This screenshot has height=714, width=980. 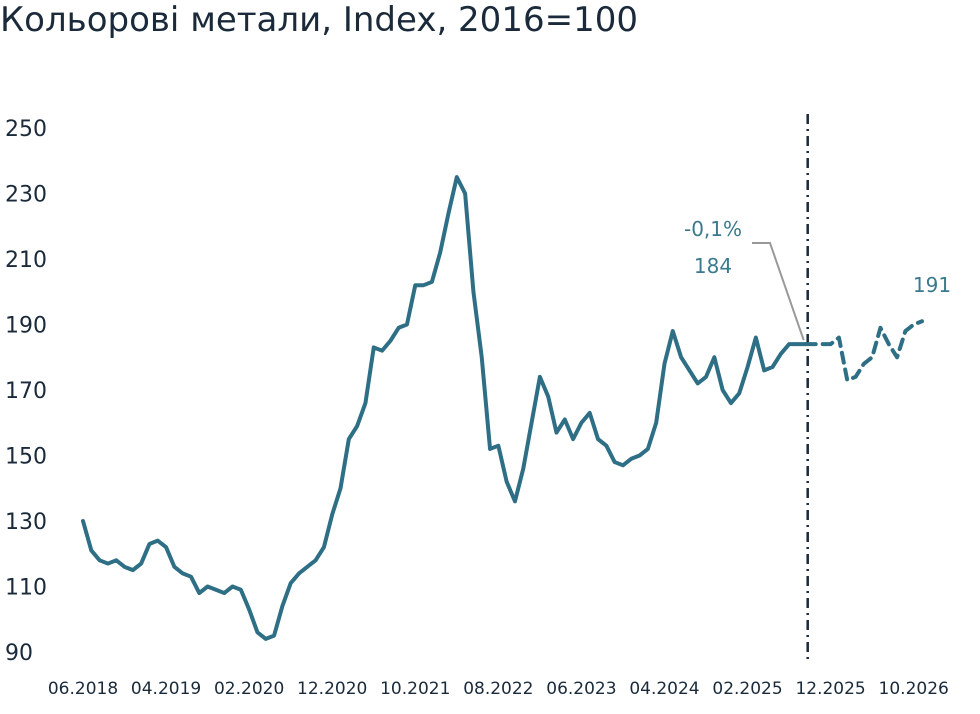 I want to click on y-axis: 250 230 210 190 170 150 130 110 90, so click(x=26, y=391).